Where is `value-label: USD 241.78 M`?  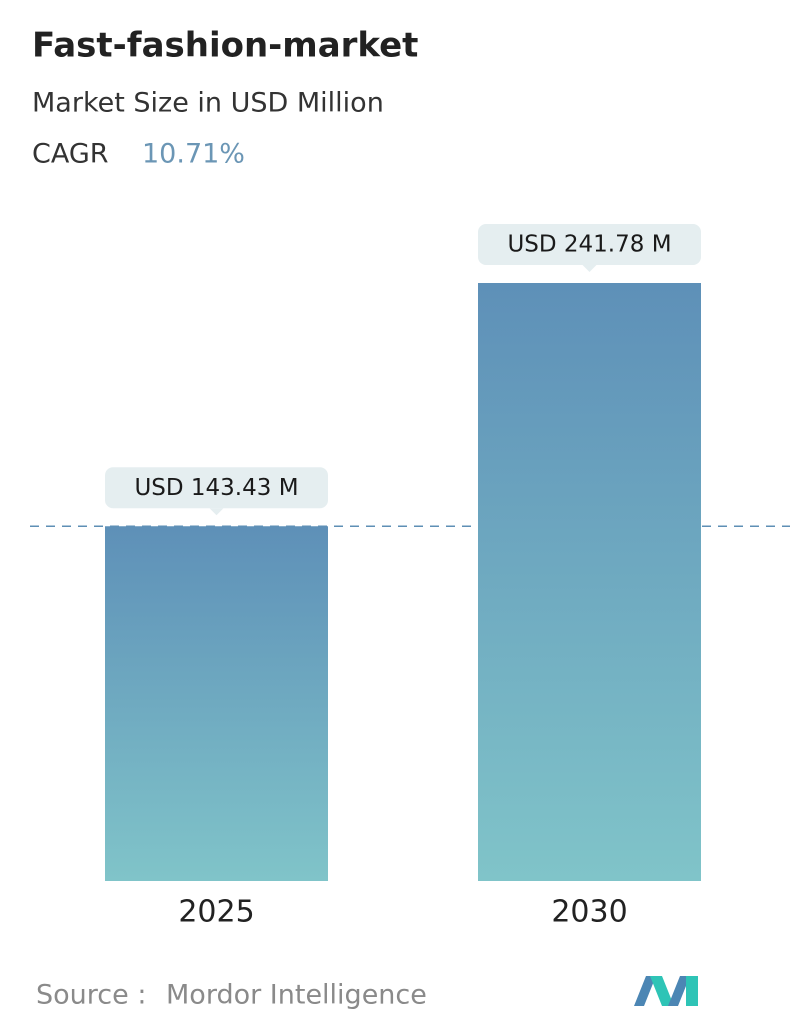 value-label: USD 241.78 M is located at coordinates (589, 245).